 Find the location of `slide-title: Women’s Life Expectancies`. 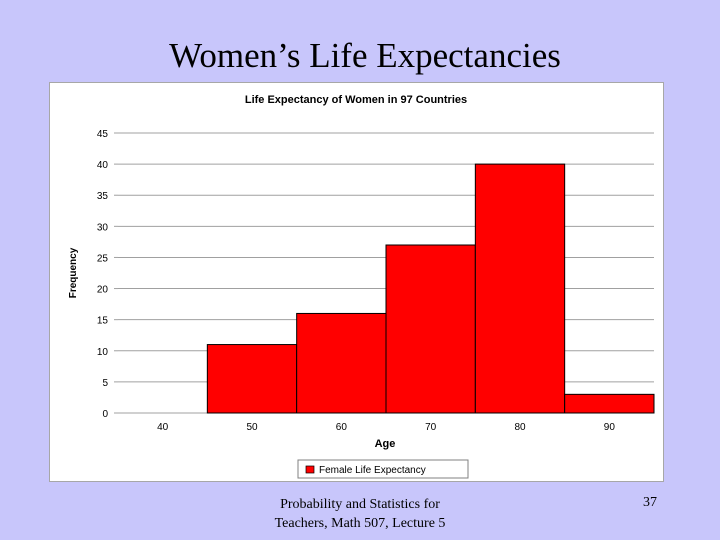

slide-title: Women’s Life Expectancies is located at coordinates (365, 55).